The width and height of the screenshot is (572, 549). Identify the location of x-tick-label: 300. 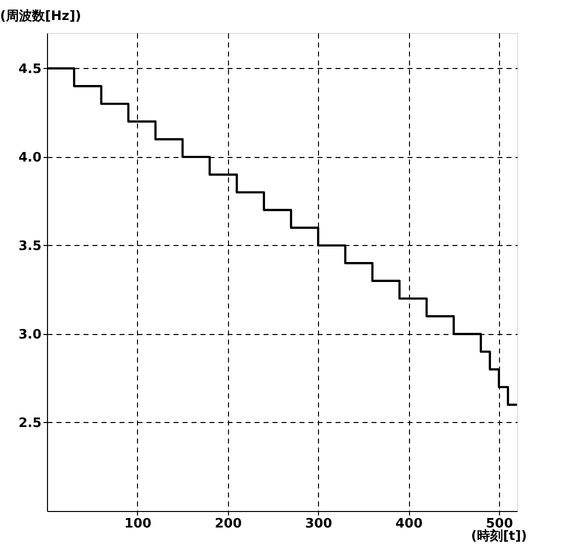
(318, 524).